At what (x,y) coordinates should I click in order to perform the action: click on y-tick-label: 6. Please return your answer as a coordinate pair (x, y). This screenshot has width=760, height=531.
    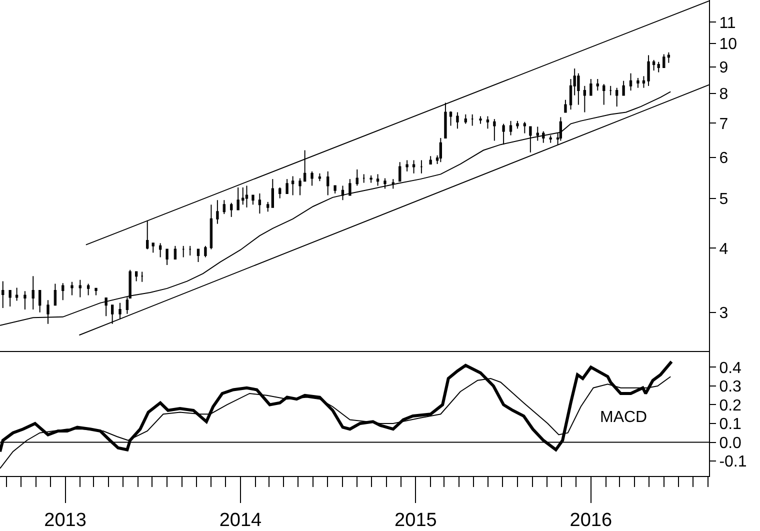
    Looking at the image, I should click on (723, 159).